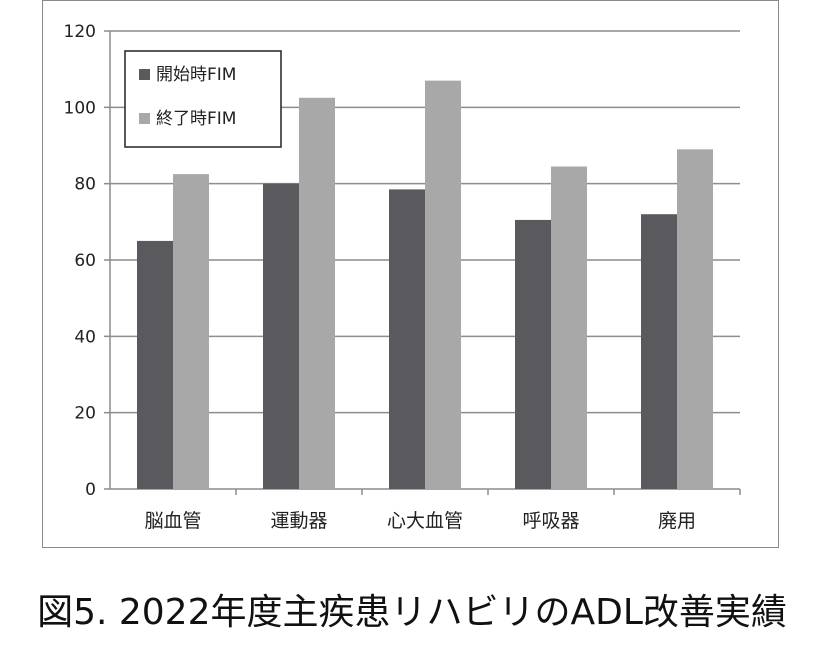 The height and width of the screenshot is (653, 824). Describe the element at coordinates (550, 521) in the screenshot. I see `x-category-label: 呼吸器` at that location.